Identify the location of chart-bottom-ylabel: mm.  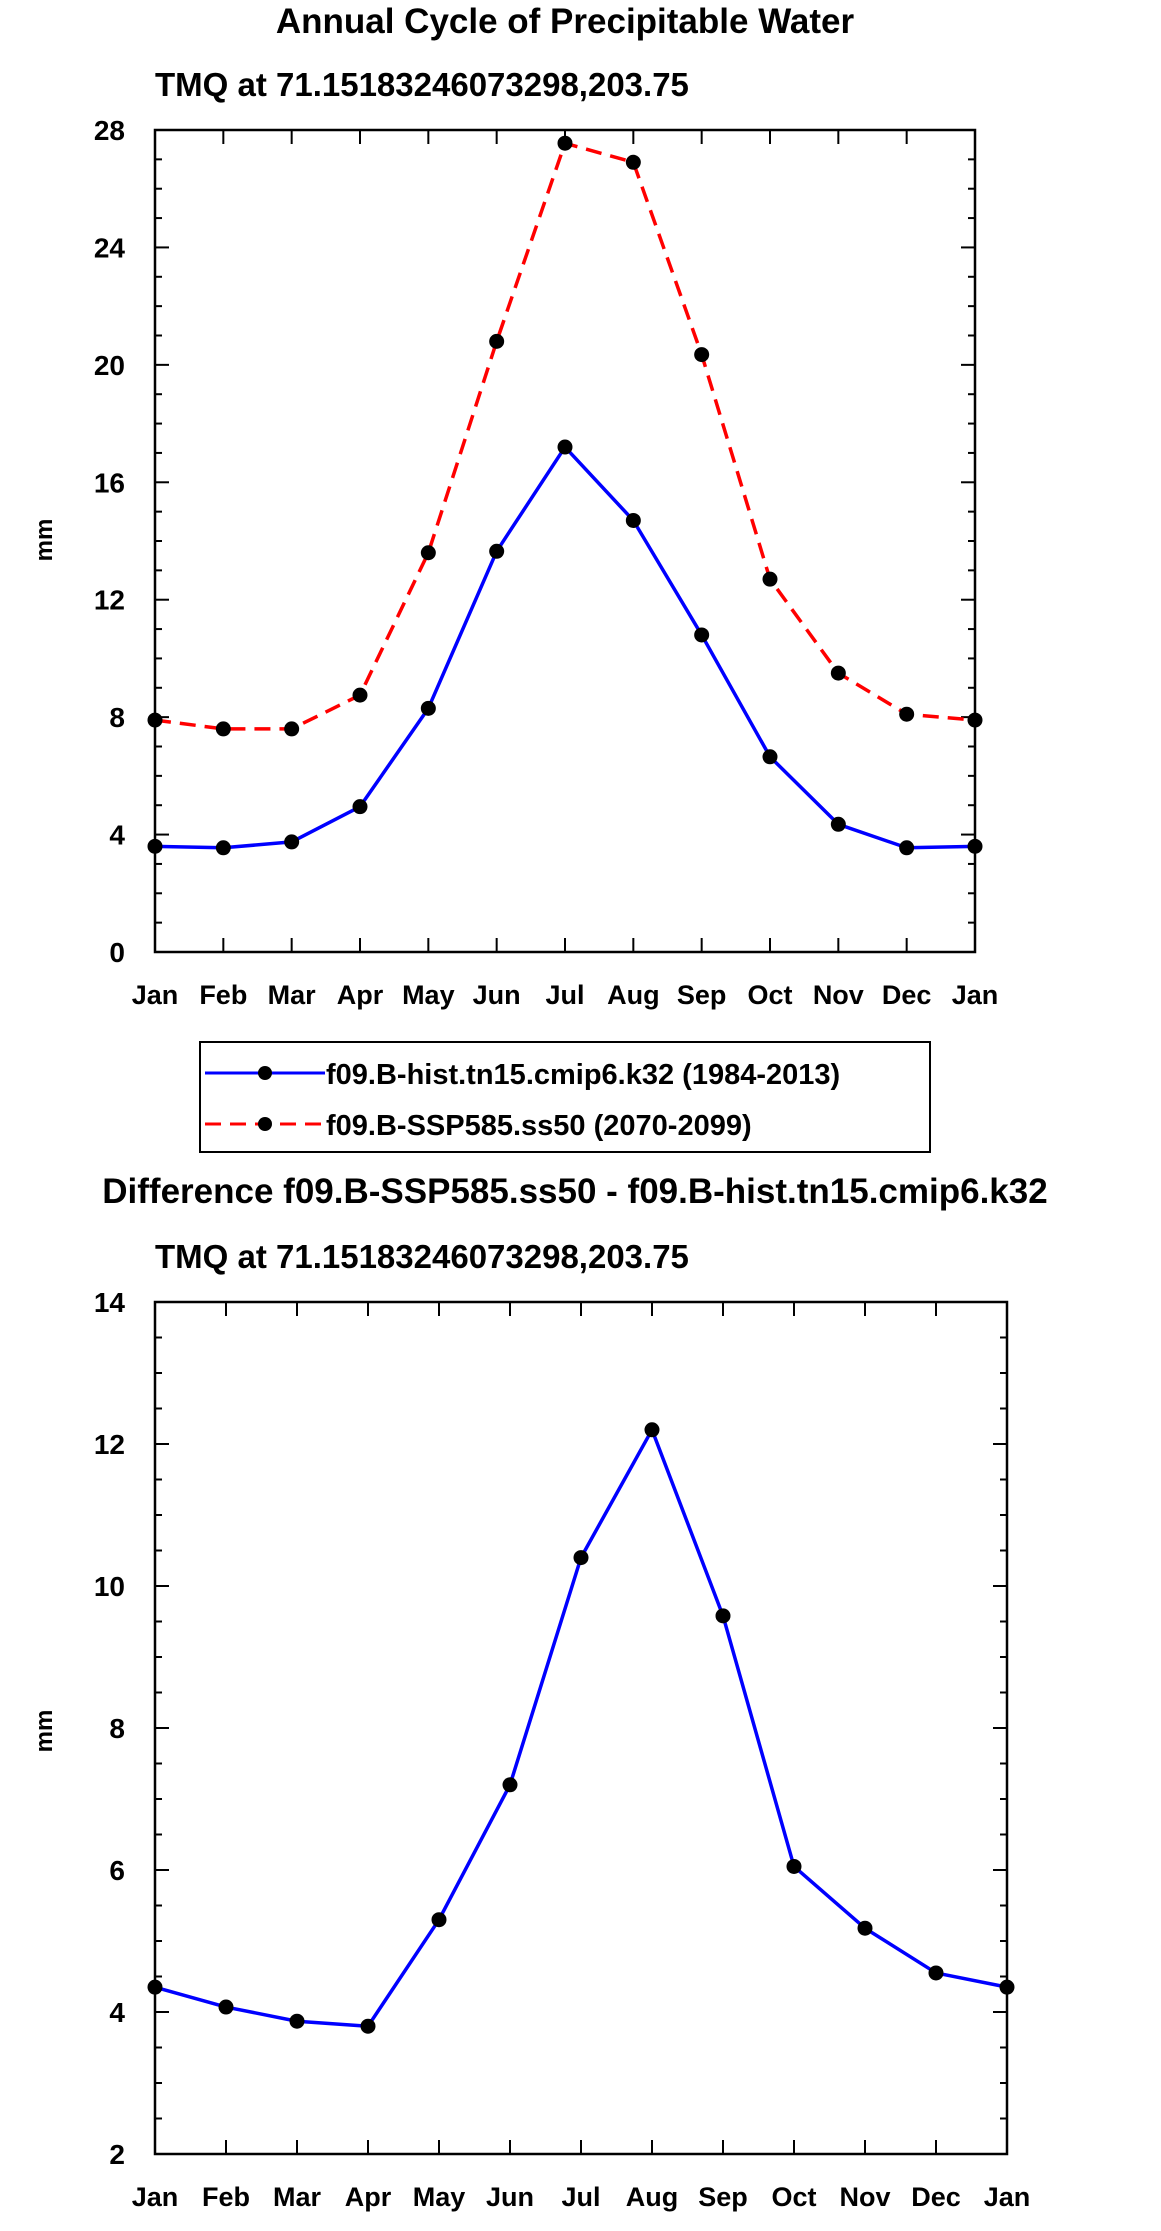
(44, 1731).